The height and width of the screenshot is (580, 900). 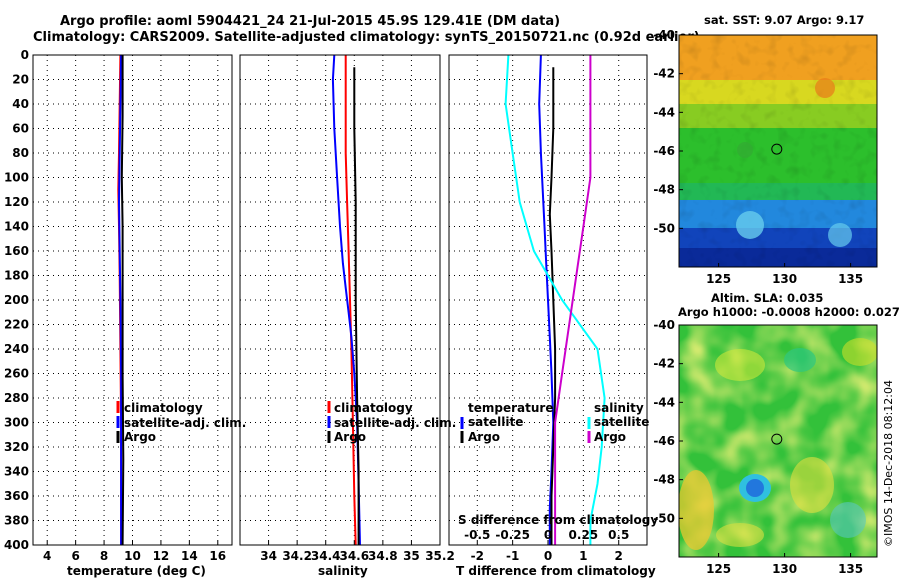 What do you see at coordinates (512, 556) in the screenshot?
I see `x-tick-label: -1` at bounding box center [512, 556].